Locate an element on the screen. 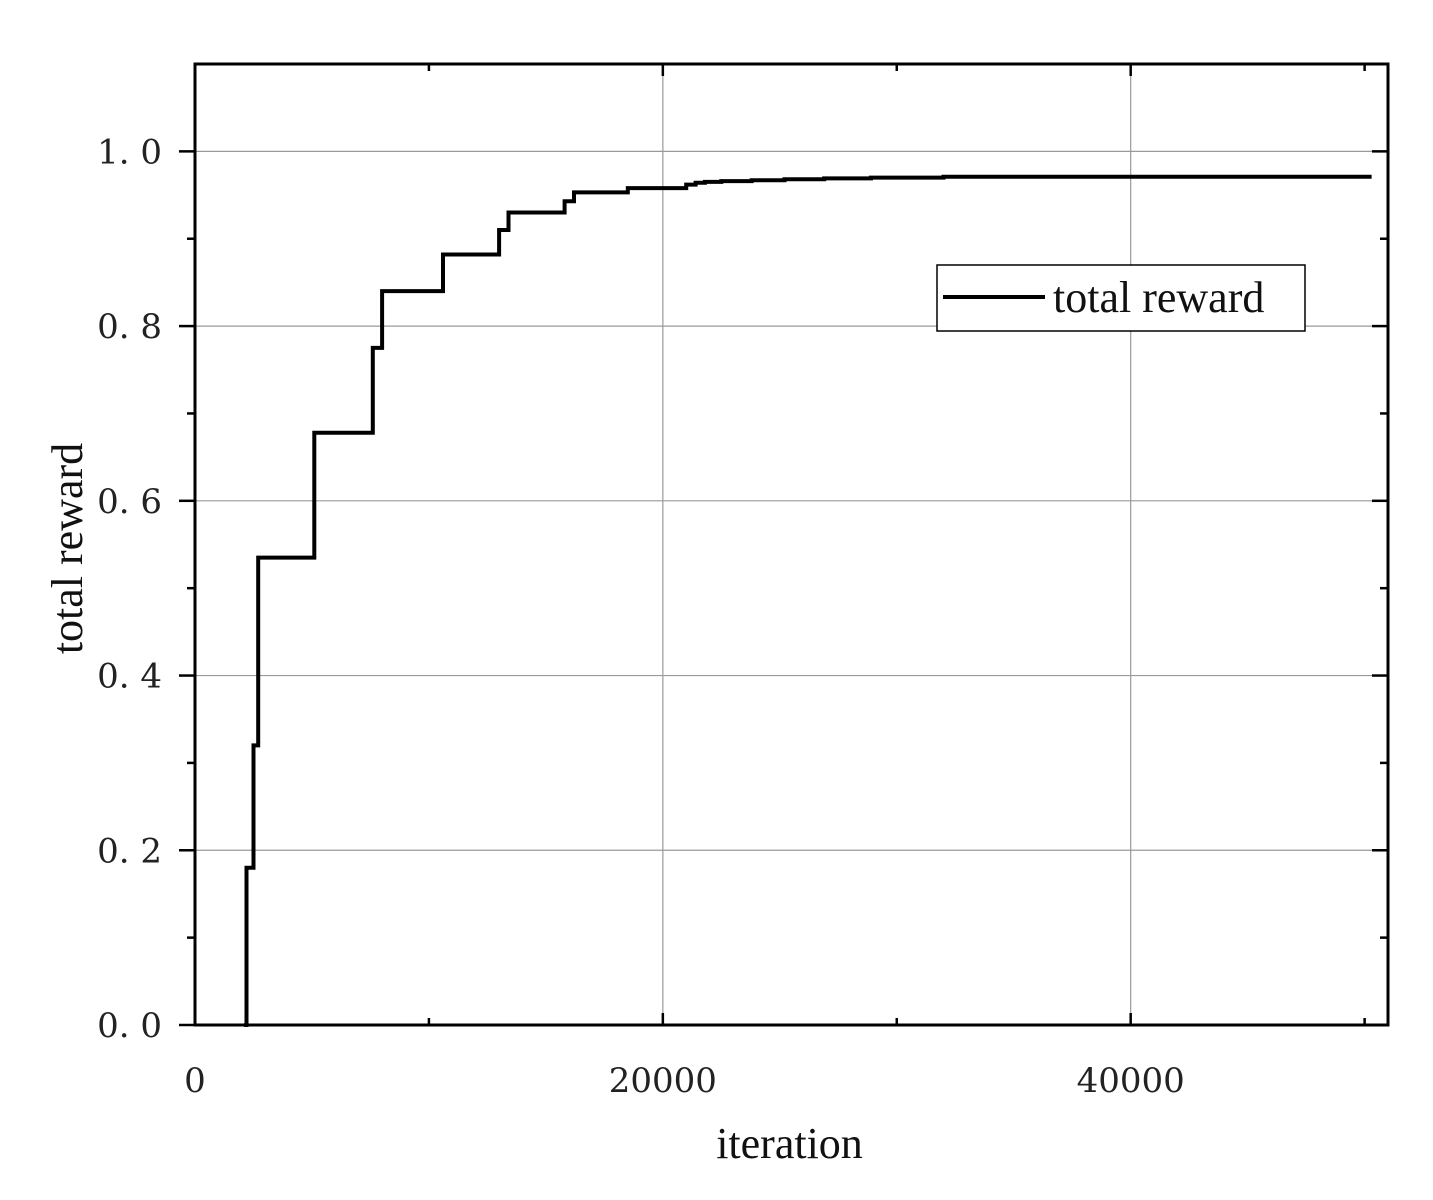 This screenshot has height=1200, width=1433. x-tick-label: 0 is located at coordinates (195, 1081).